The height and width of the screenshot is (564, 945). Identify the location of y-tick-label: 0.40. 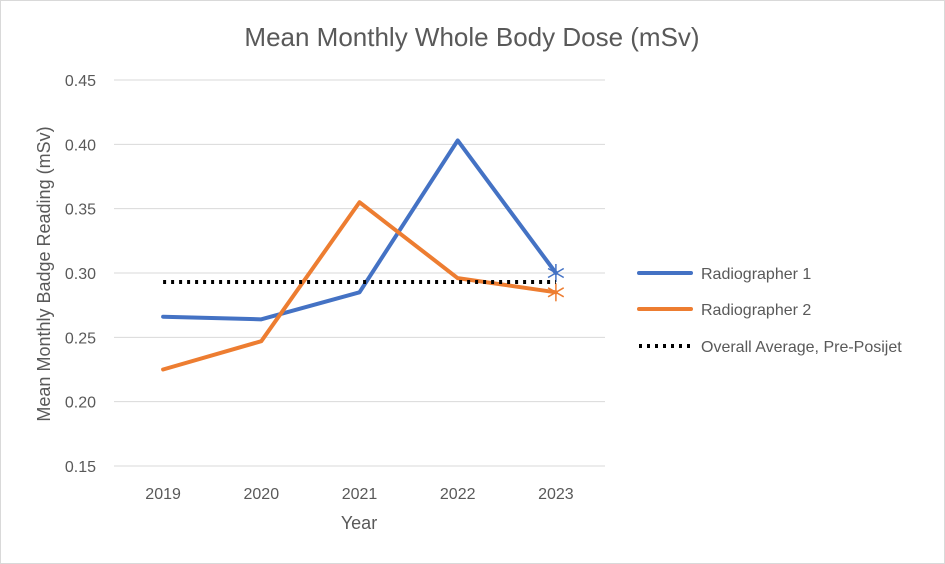
(80, 145).